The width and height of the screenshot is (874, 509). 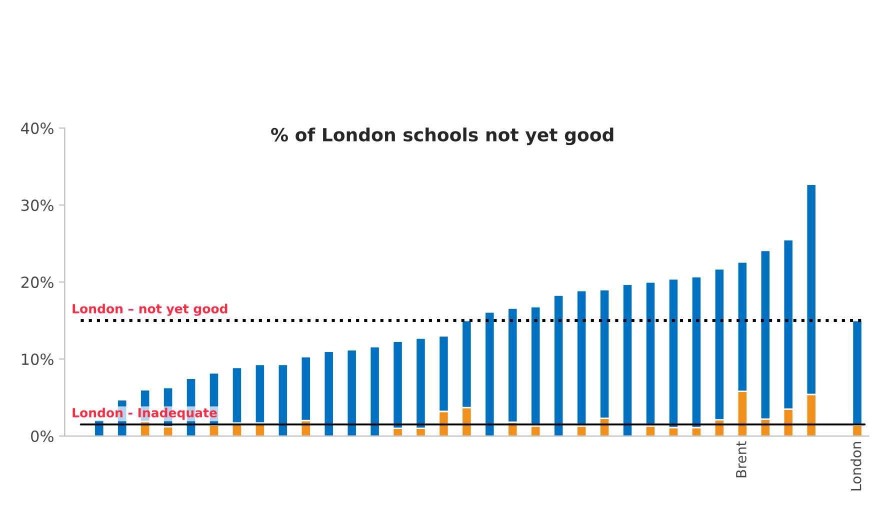 What do you see at coordinates (741, 459) in the screenshot?
I see `x-tick-label: Brent` at bounding box center [741, 459].